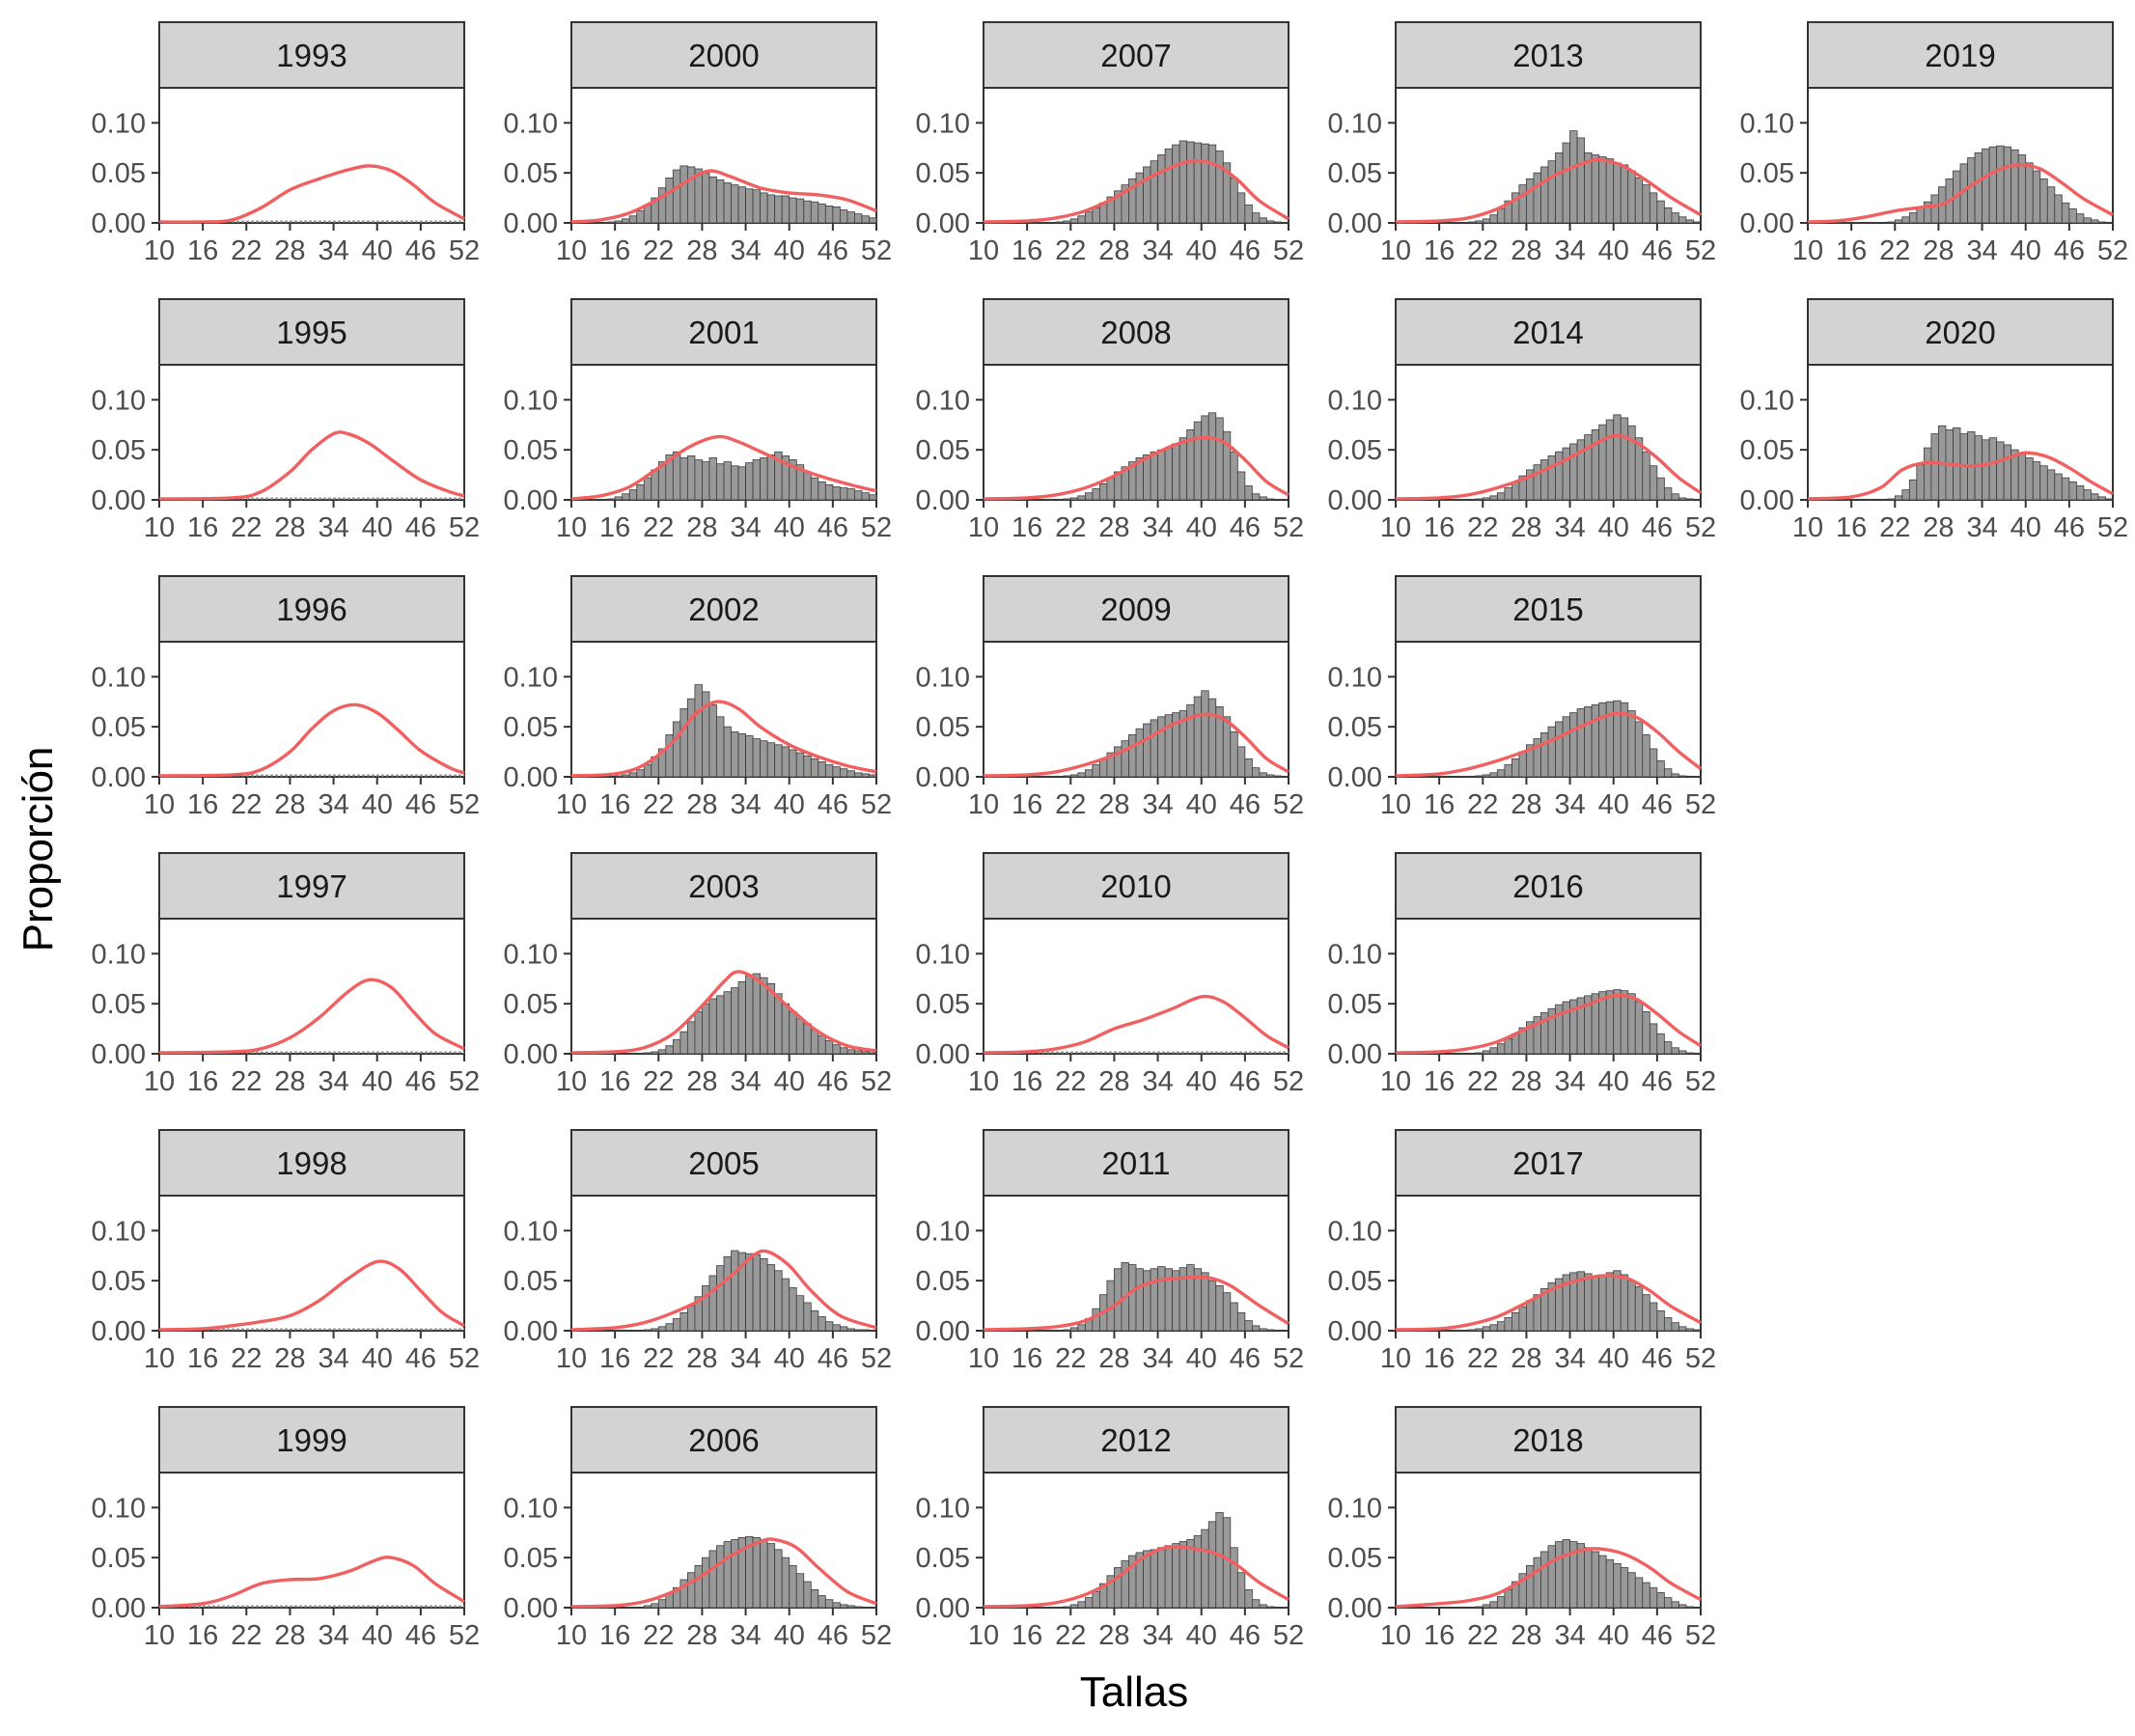 This screenshot has width=2135, height=1736. What do you see at coordinates (658, 251) in the screenshot?
I see `x-tick-label: 22` at bounding box center [658, 251].